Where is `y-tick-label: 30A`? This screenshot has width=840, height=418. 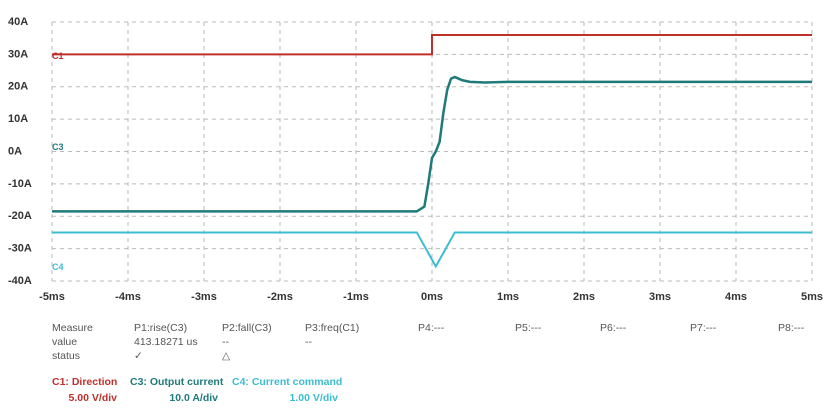
y-tick-label: 30A is located at coordinates (18, 54).